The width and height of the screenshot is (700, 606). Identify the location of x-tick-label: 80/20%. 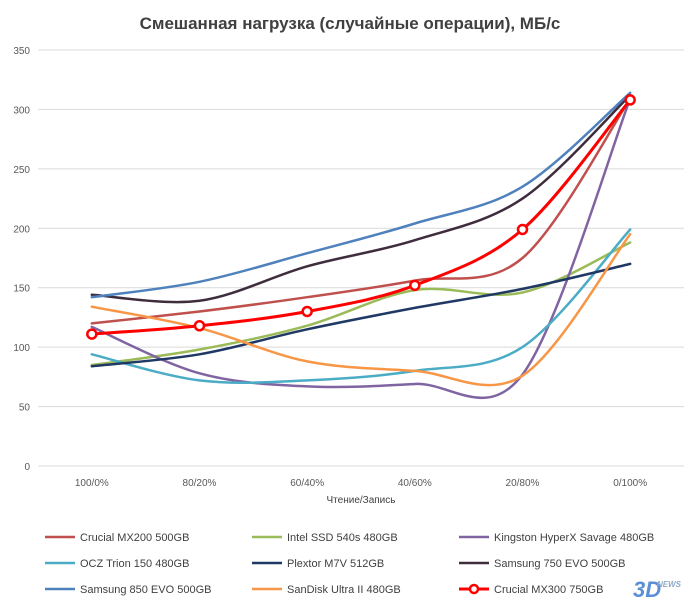
(200, 483).